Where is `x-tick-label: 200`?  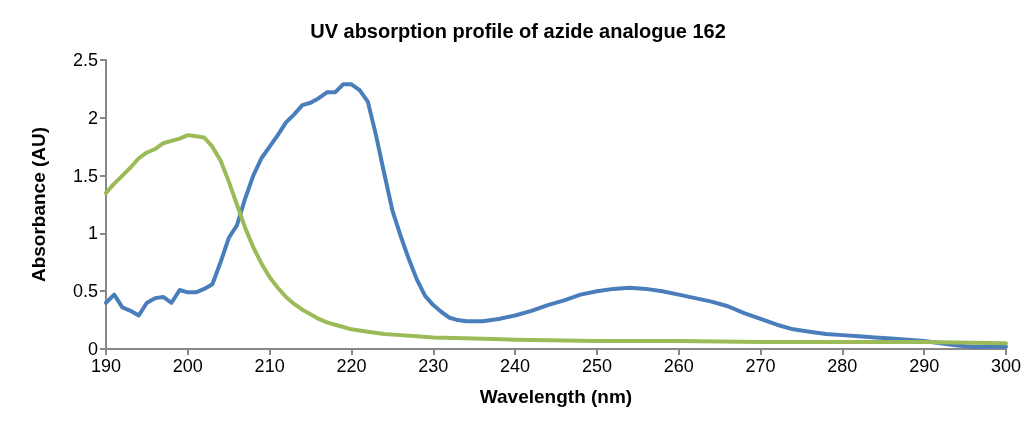 x-tick-label: 200 is located at coordinates (187, 366).